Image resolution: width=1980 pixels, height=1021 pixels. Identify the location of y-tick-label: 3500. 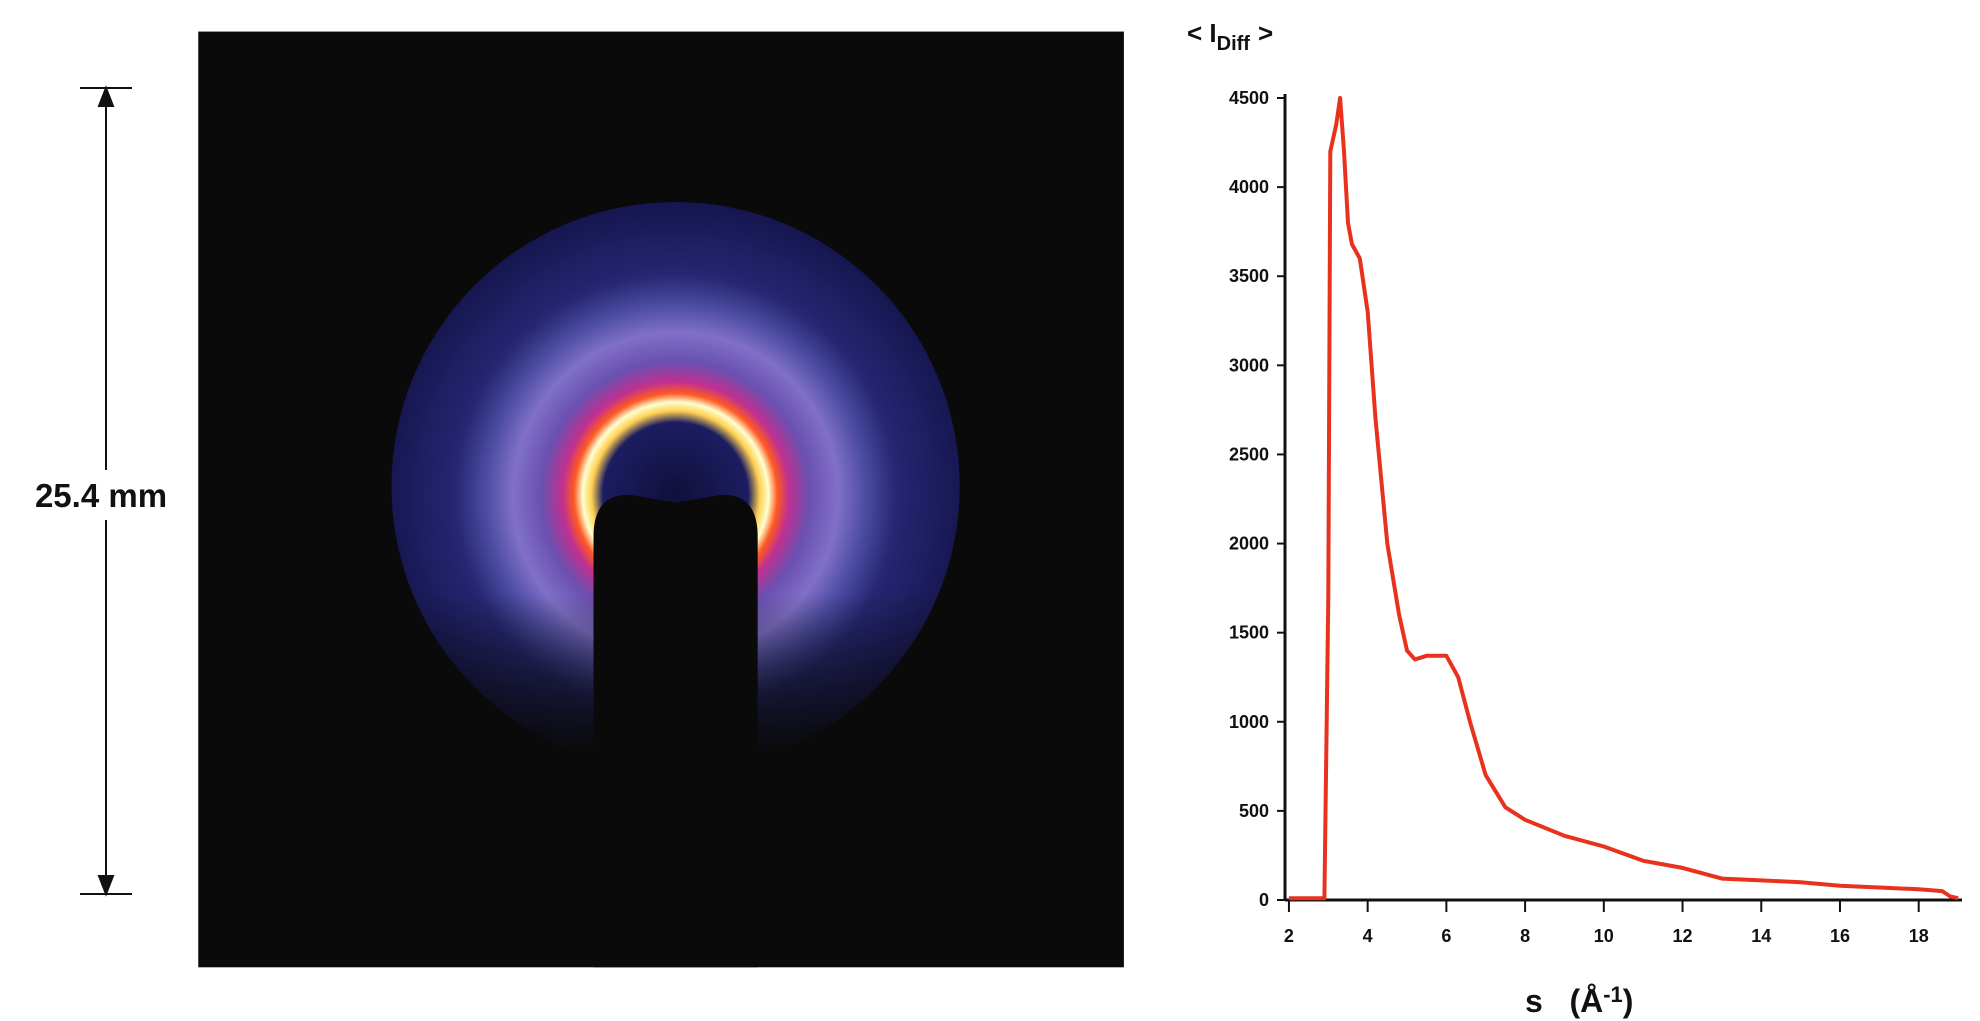
(1249, 276).